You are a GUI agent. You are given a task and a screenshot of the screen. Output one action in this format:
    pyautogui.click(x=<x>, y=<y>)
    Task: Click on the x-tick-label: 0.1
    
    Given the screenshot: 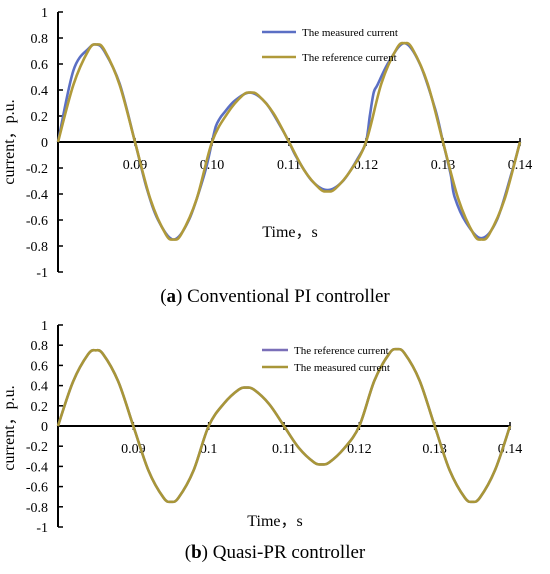 What is the action you would take?
    pyautogui.click(x=209, y=449)
    